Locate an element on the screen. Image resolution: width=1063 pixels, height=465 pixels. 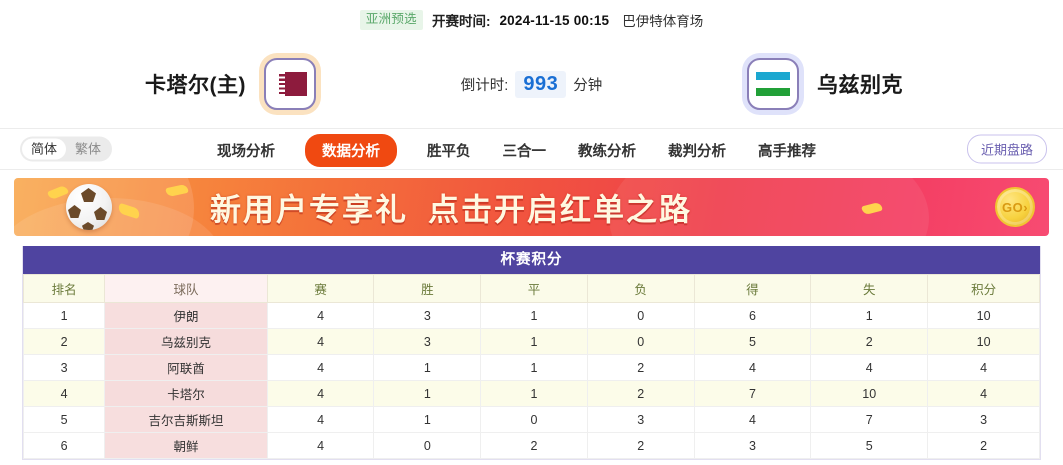
col-header-loss: 负 is located at coordinates (640, 288).